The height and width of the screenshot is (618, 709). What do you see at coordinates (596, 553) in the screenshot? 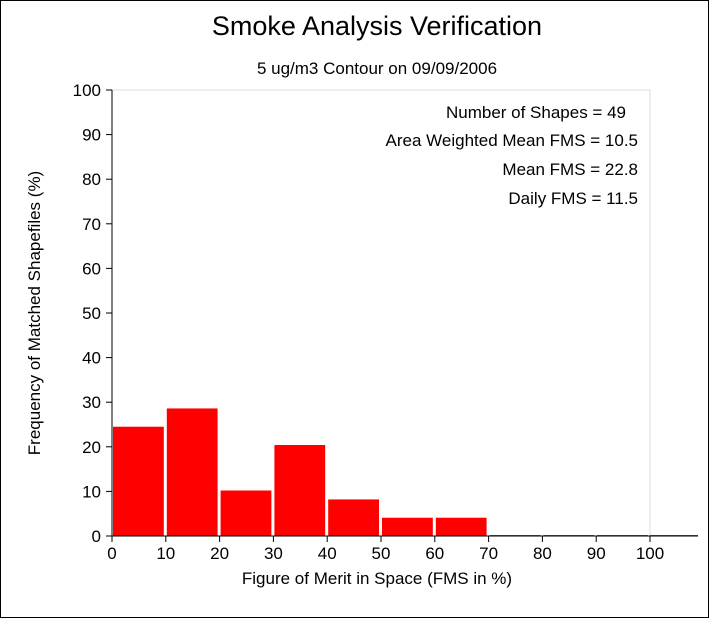
I see `x-tick-label: 90` at bounding box center [596, 553].